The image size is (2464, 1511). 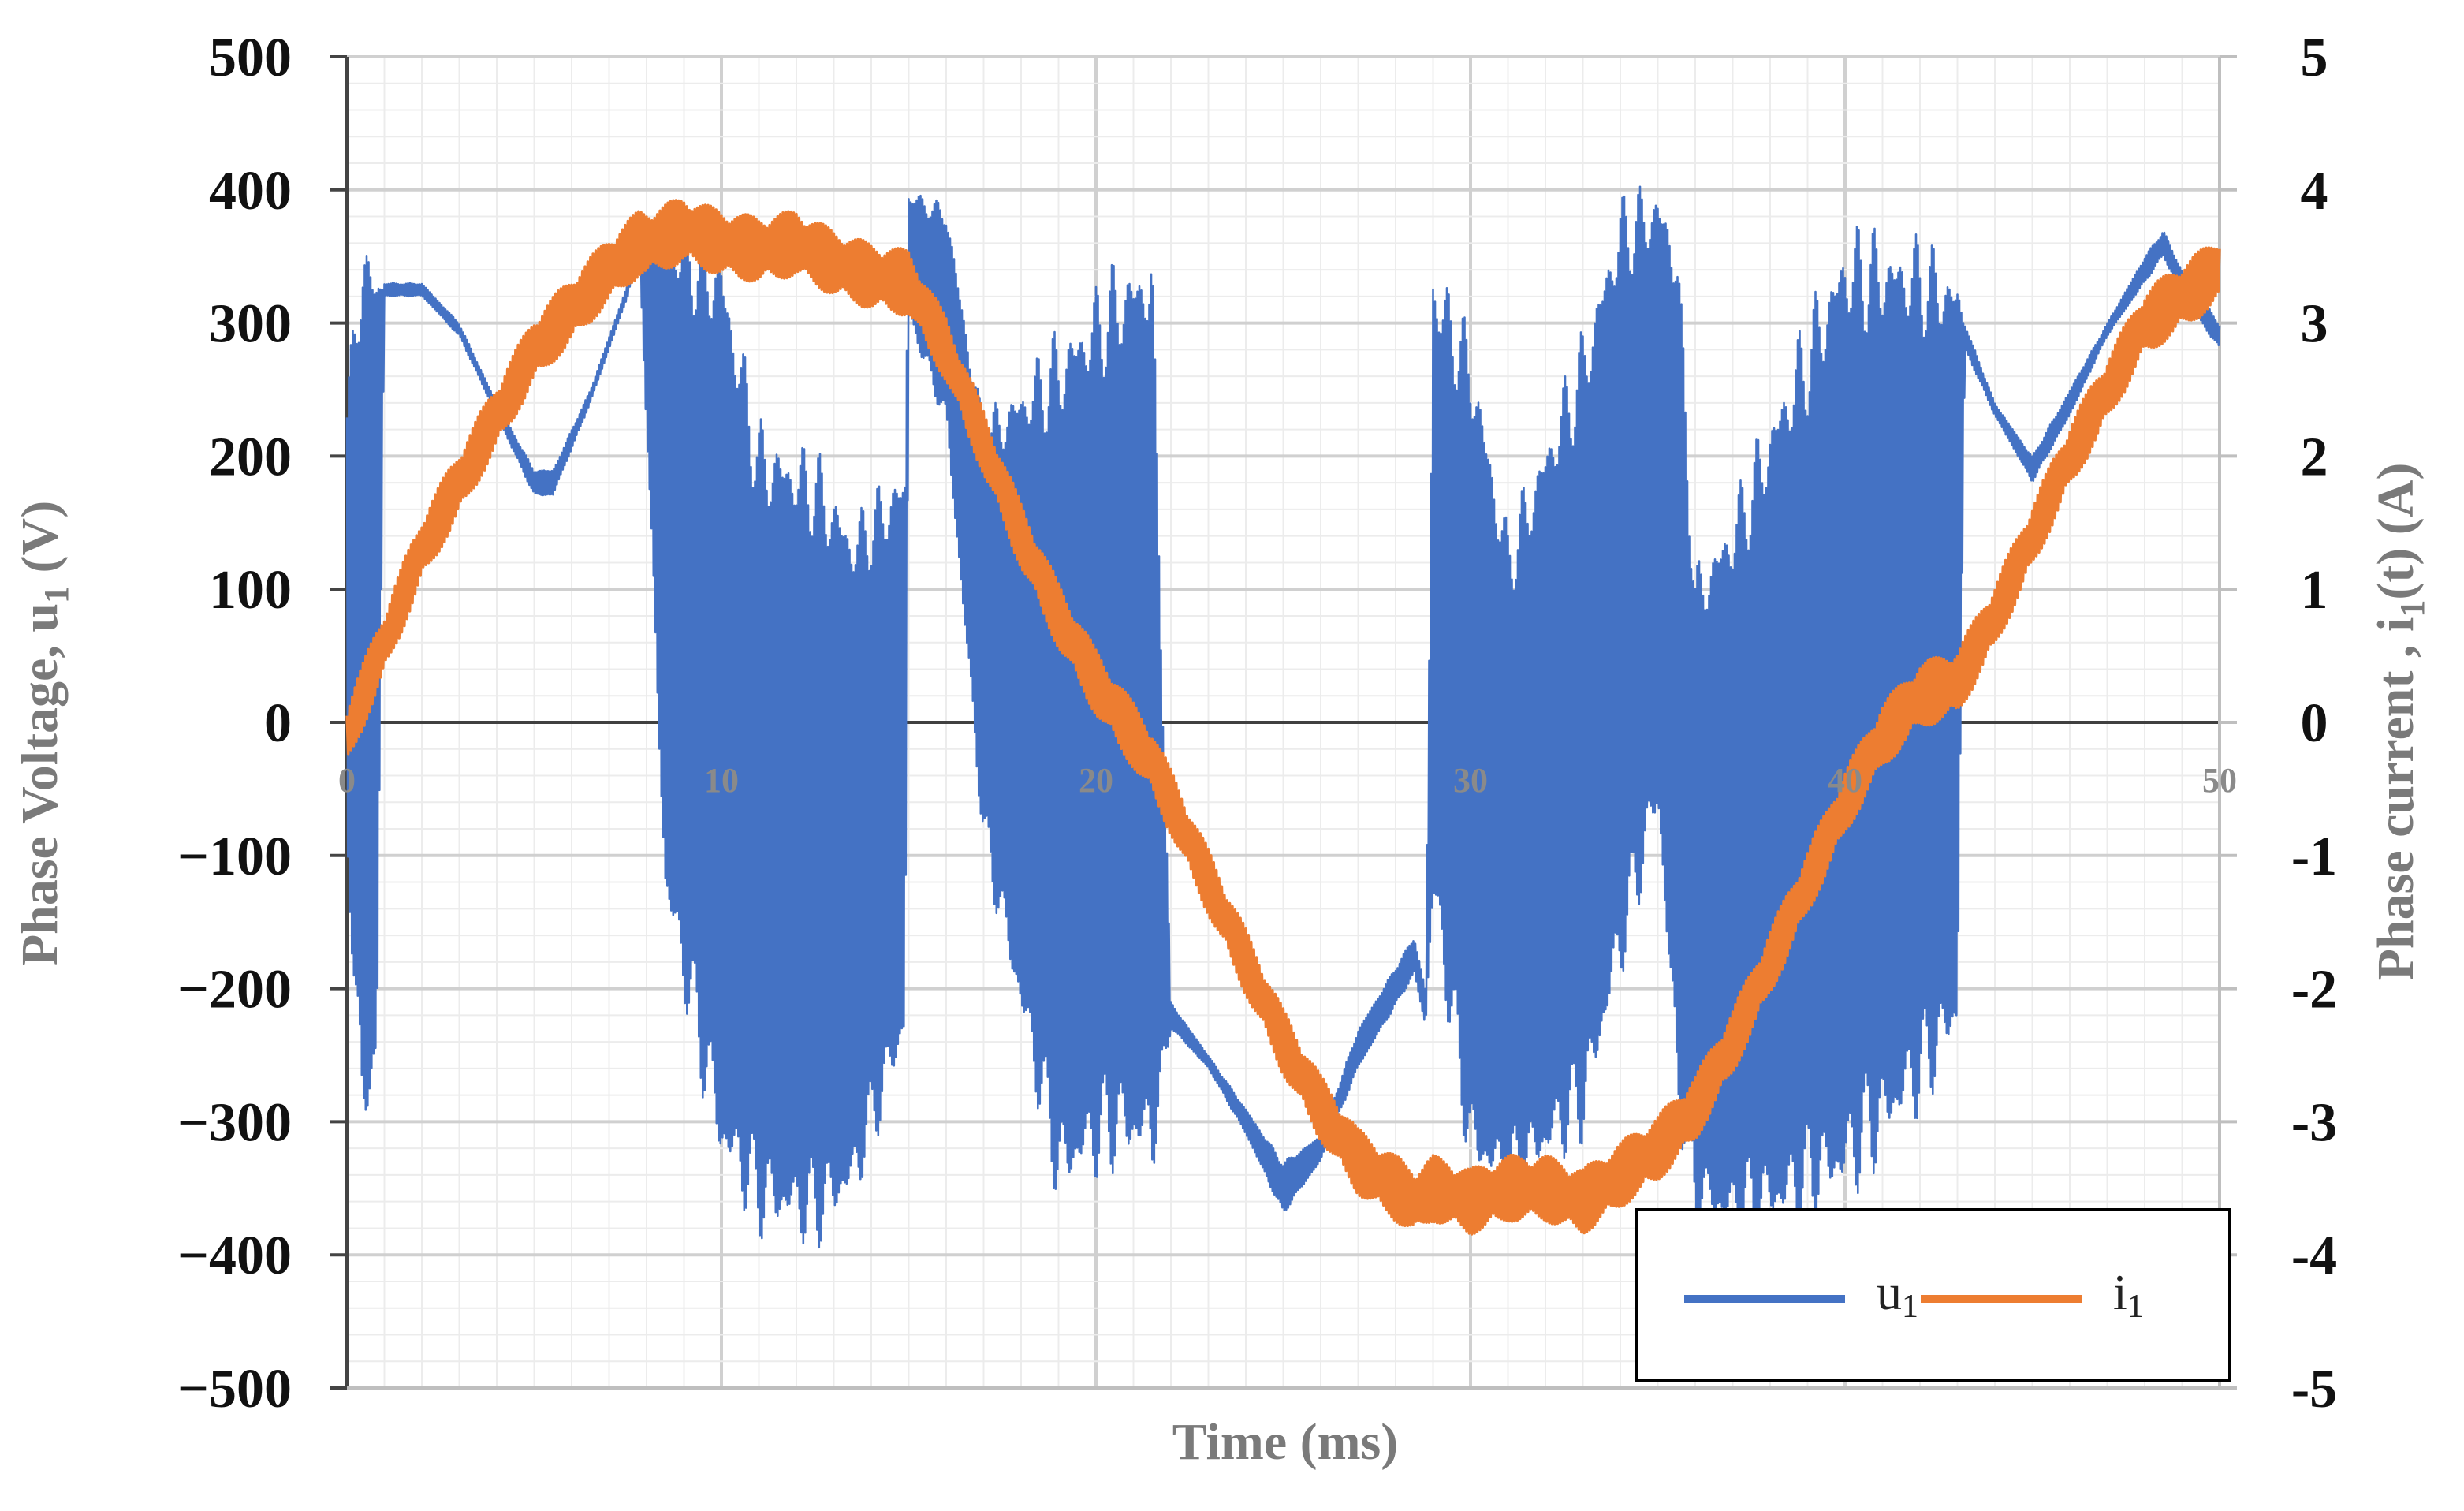 What do you see at coordinates (722, 780) in the screenshot?
I see `x-tick-label: 10` at bounding box center [722, 780].